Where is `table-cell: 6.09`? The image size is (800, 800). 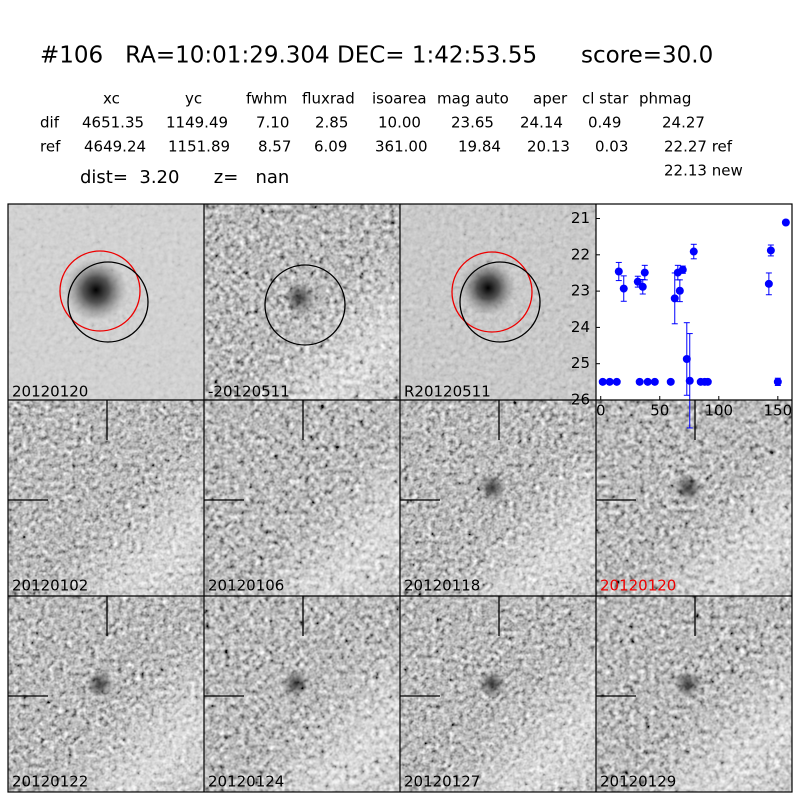
table-cell: 6.09 is located at coordinates (330, 147).